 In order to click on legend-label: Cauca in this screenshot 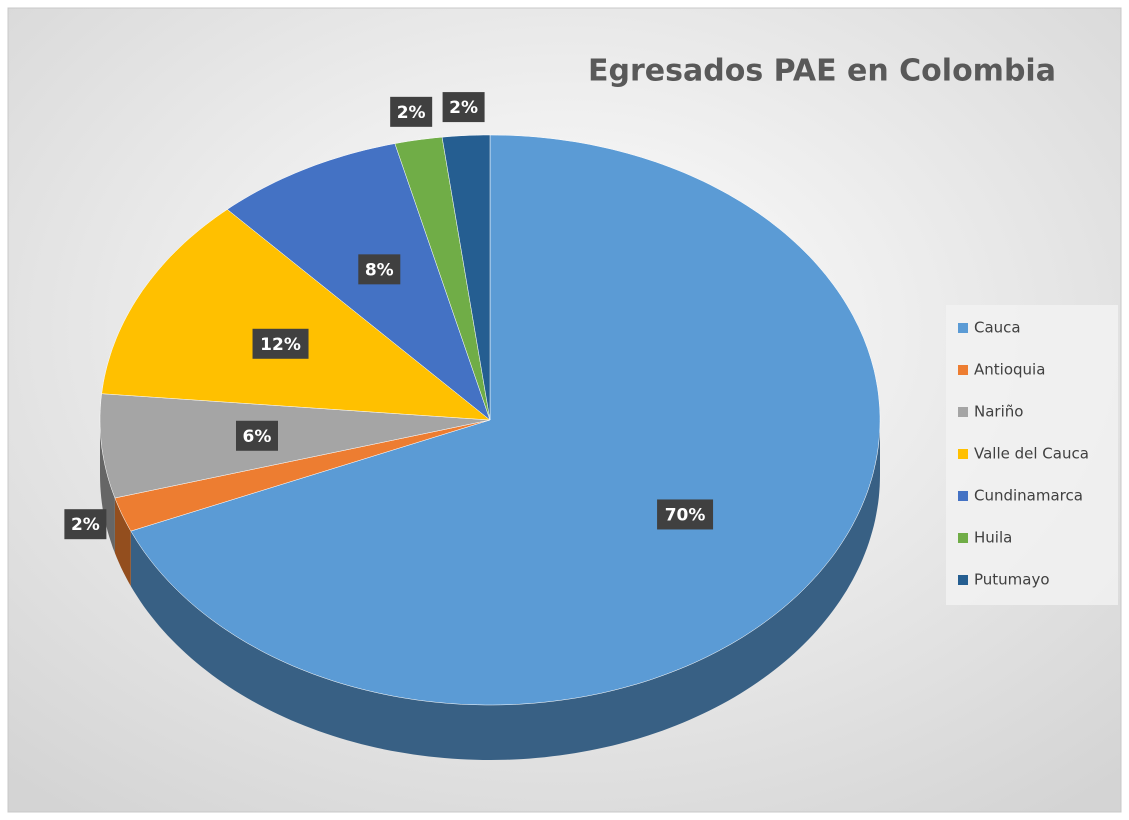, I will do `click(997, 328)`.